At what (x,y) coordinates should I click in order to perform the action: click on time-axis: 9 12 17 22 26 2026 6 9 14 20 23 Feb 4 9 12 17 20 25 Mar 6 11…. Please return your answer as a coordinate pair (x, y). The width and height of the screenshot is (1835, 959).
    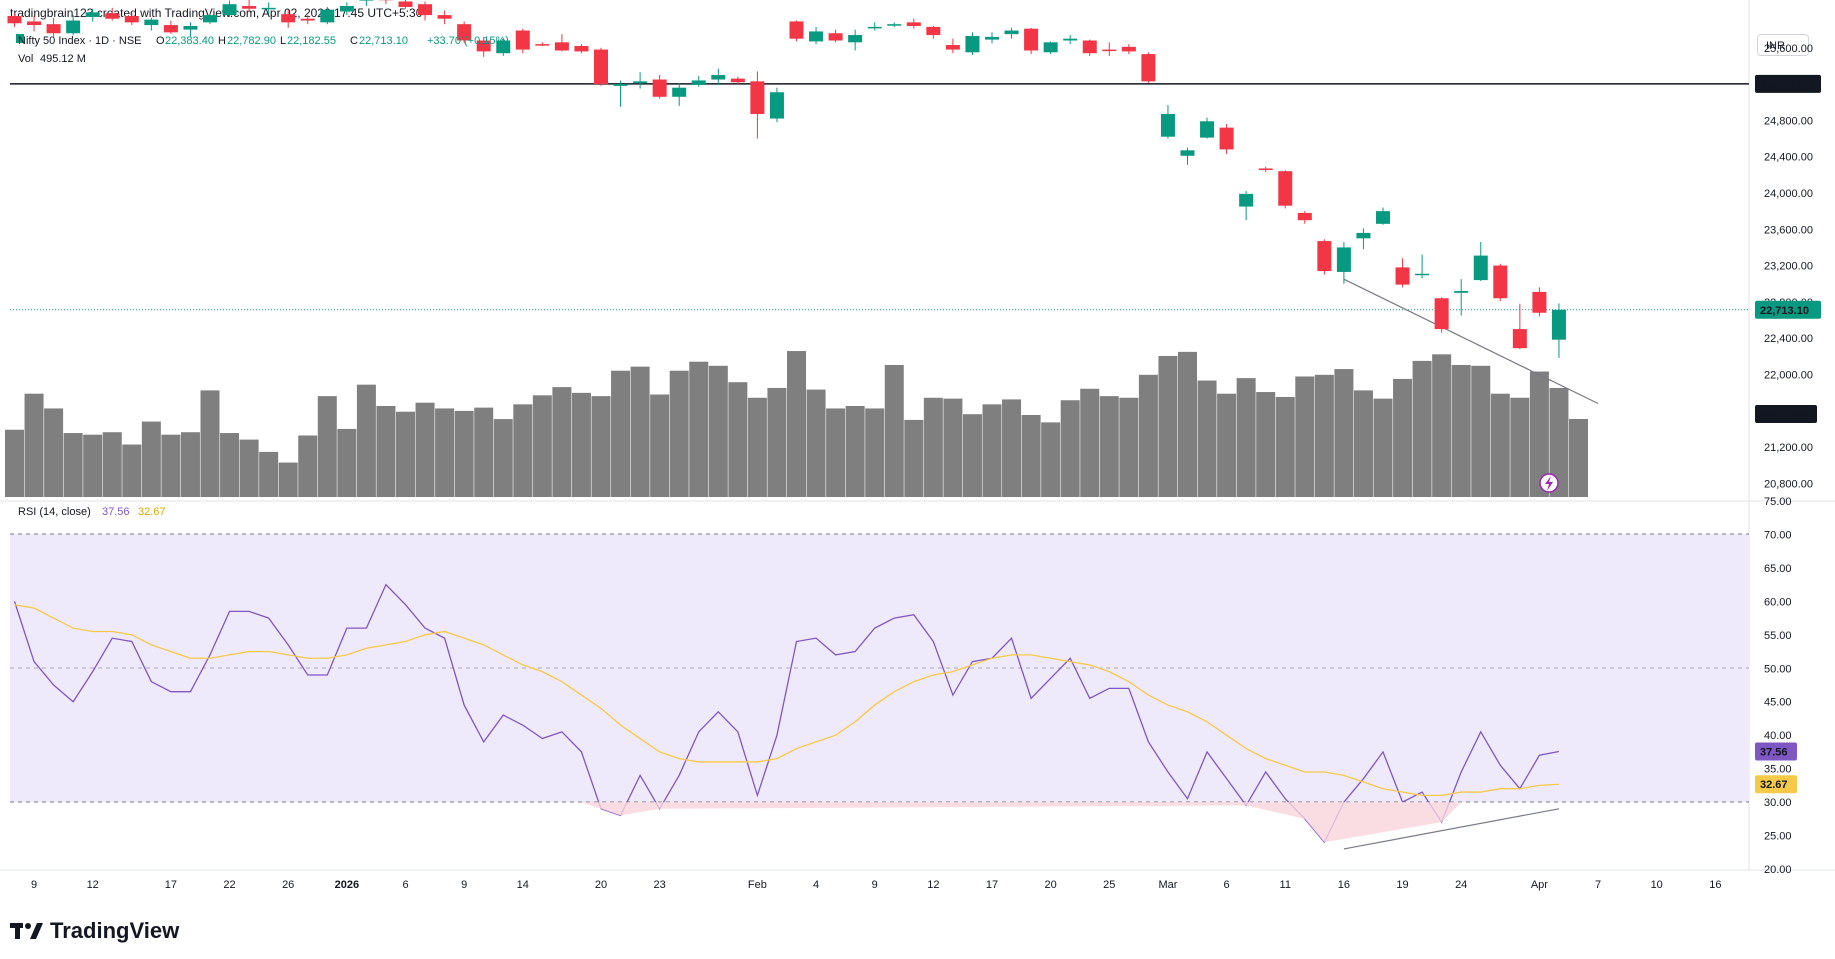
    Looking at the image, I should click on (876, 885).